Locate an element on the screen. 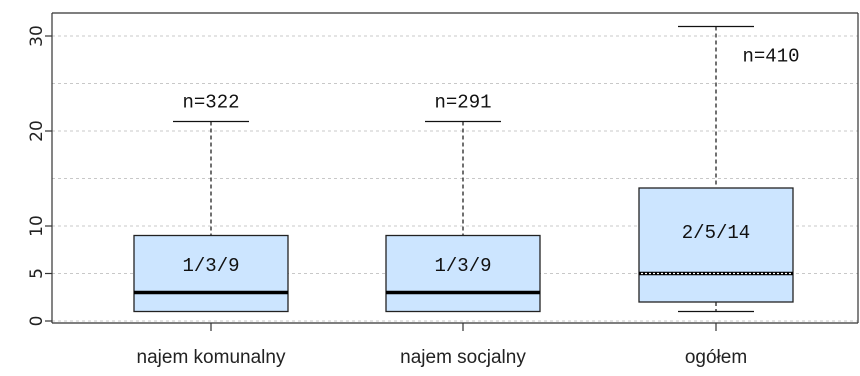 The image size is (860, 376). y-tick-label: 5 is located at coordinates (37, 273).